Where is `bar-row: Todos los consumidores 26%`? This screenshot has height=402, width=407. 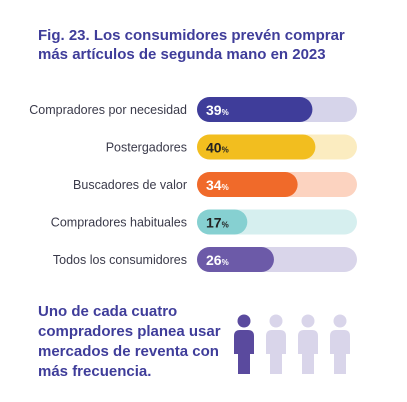
bar-row: Todos los consumidores 26% is located at coordinates (205, 259).